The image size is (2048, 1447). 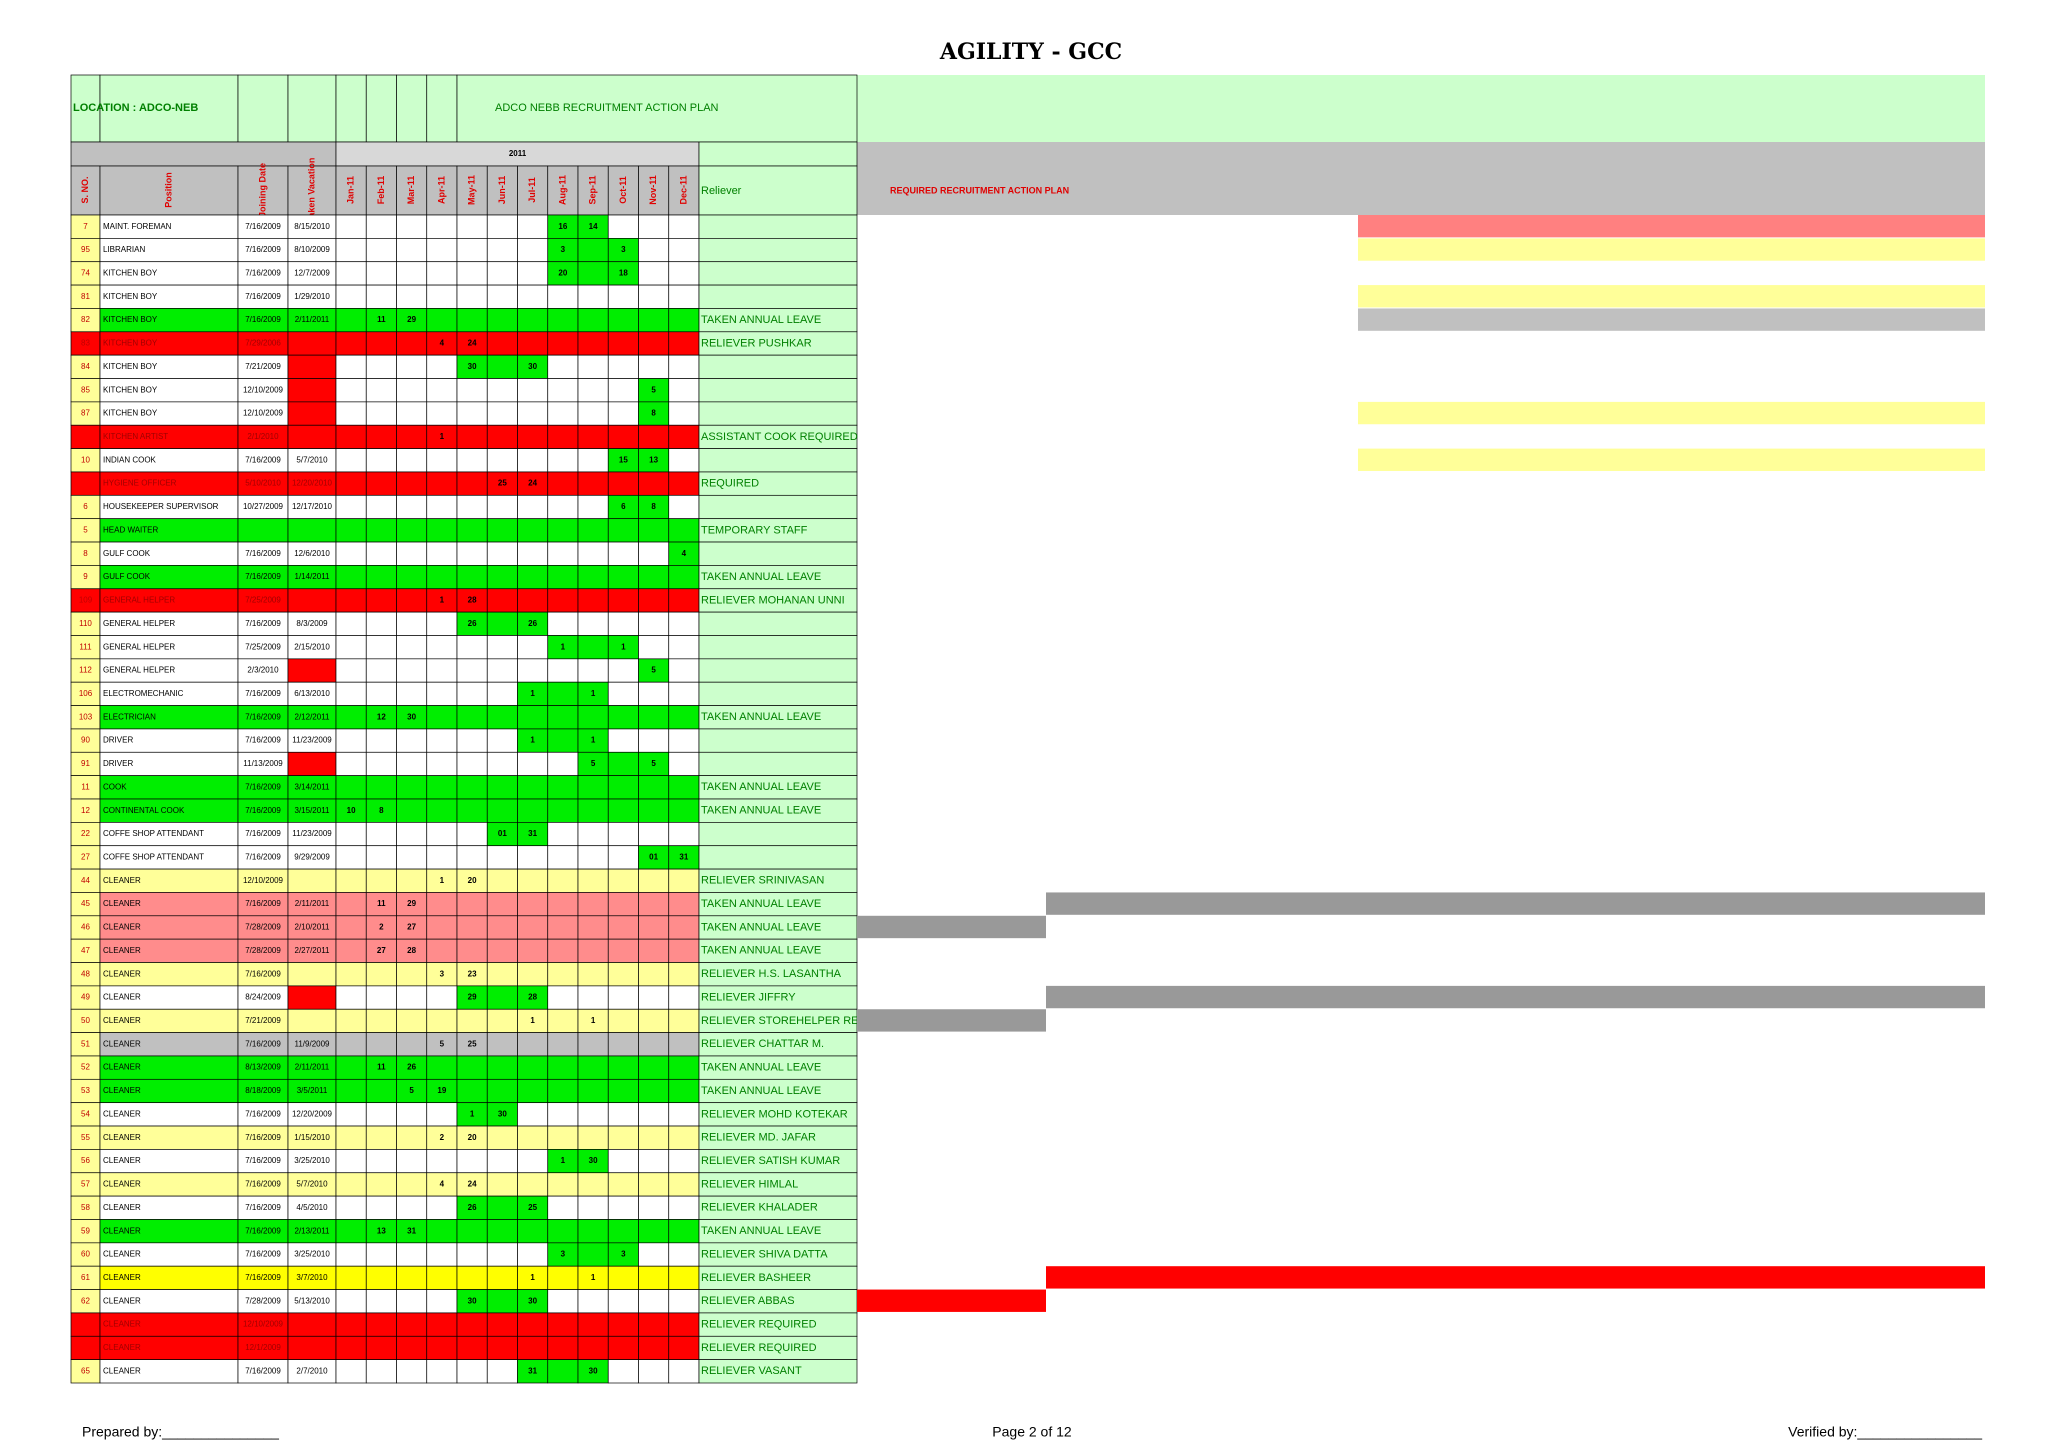 What do you see at coordinates (623, 459) in the screenshot?
I see `month-value: 15` at bounding box center [623, 459].